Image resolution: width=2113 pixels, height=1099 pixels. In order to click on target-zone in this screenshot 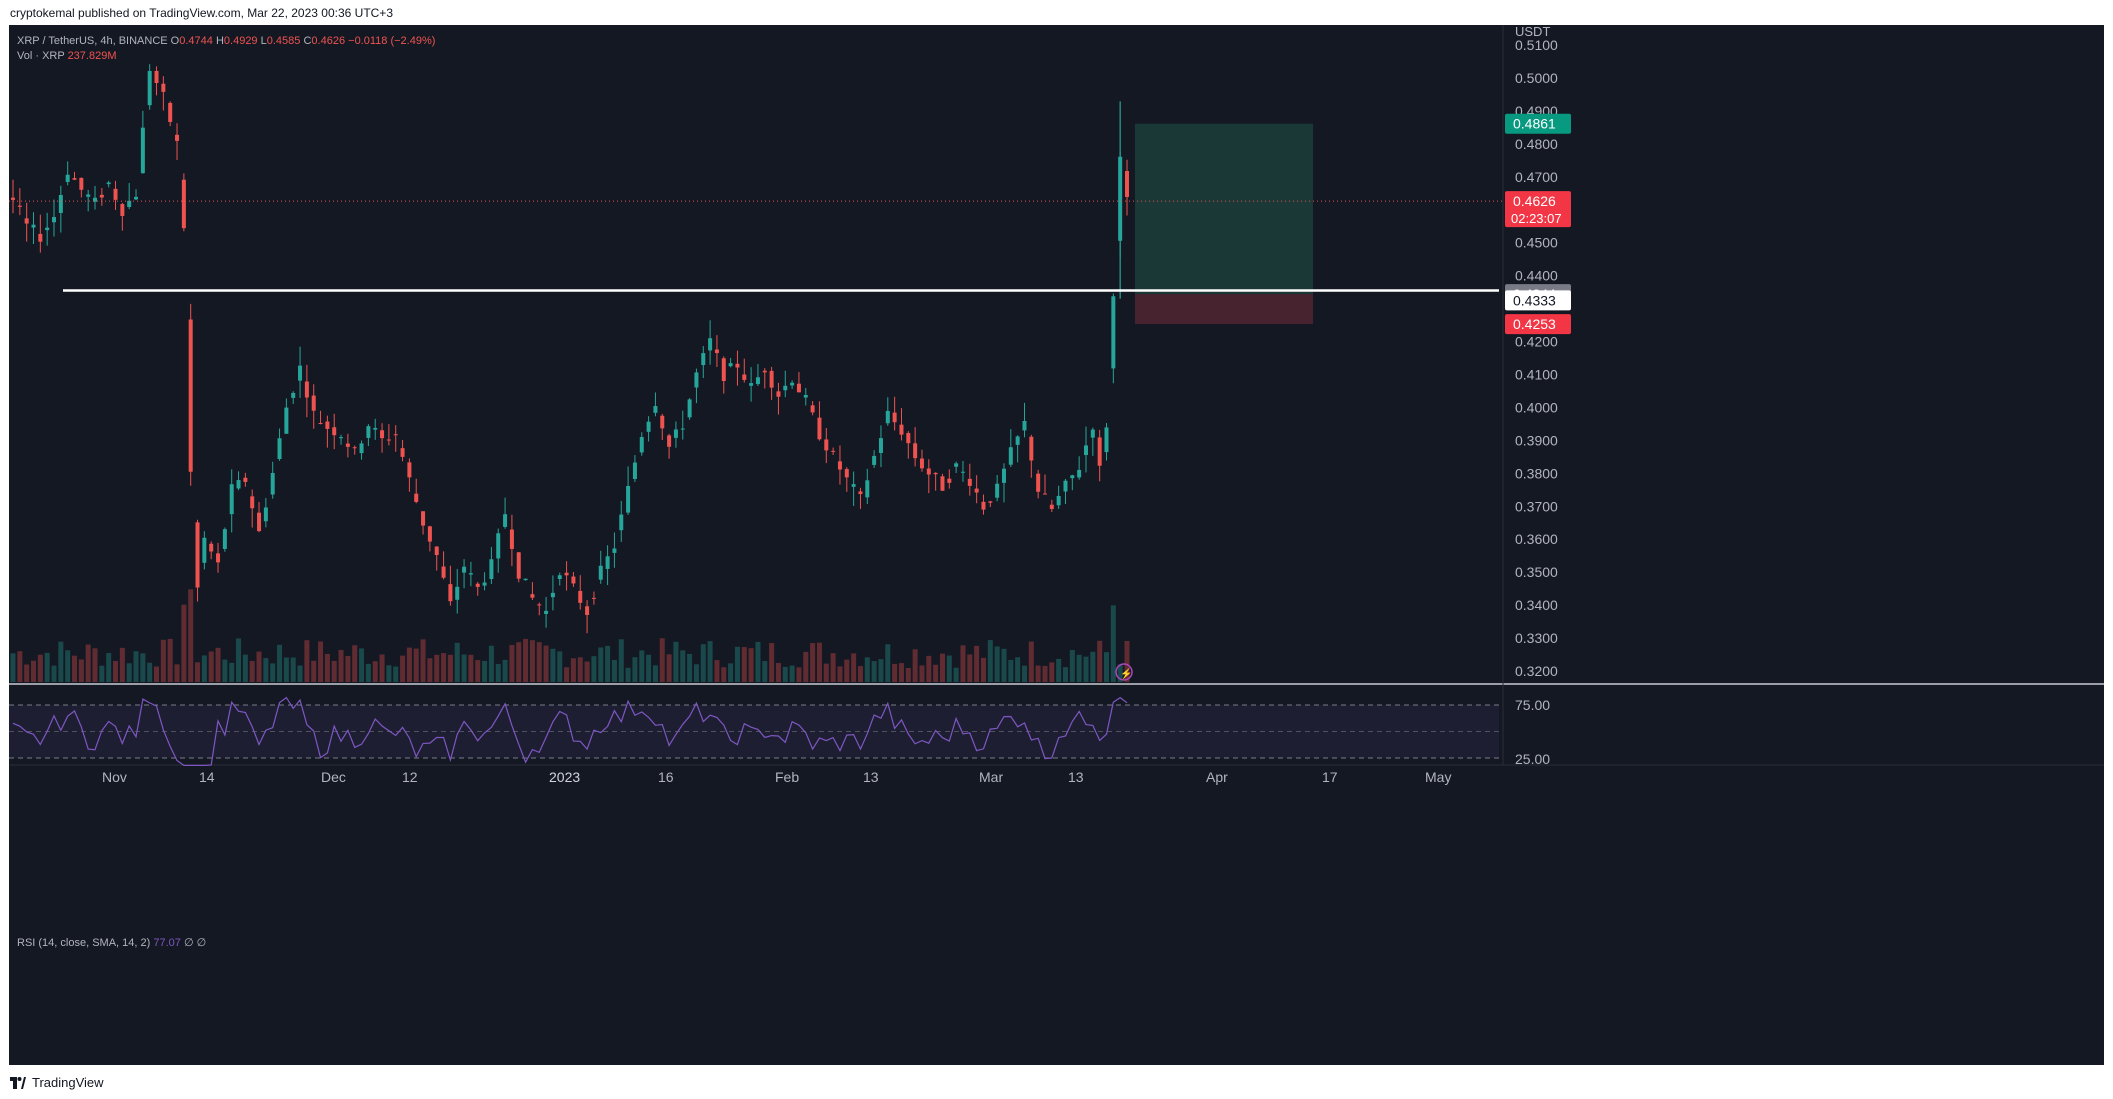, I will do `click(1224, 209)`.